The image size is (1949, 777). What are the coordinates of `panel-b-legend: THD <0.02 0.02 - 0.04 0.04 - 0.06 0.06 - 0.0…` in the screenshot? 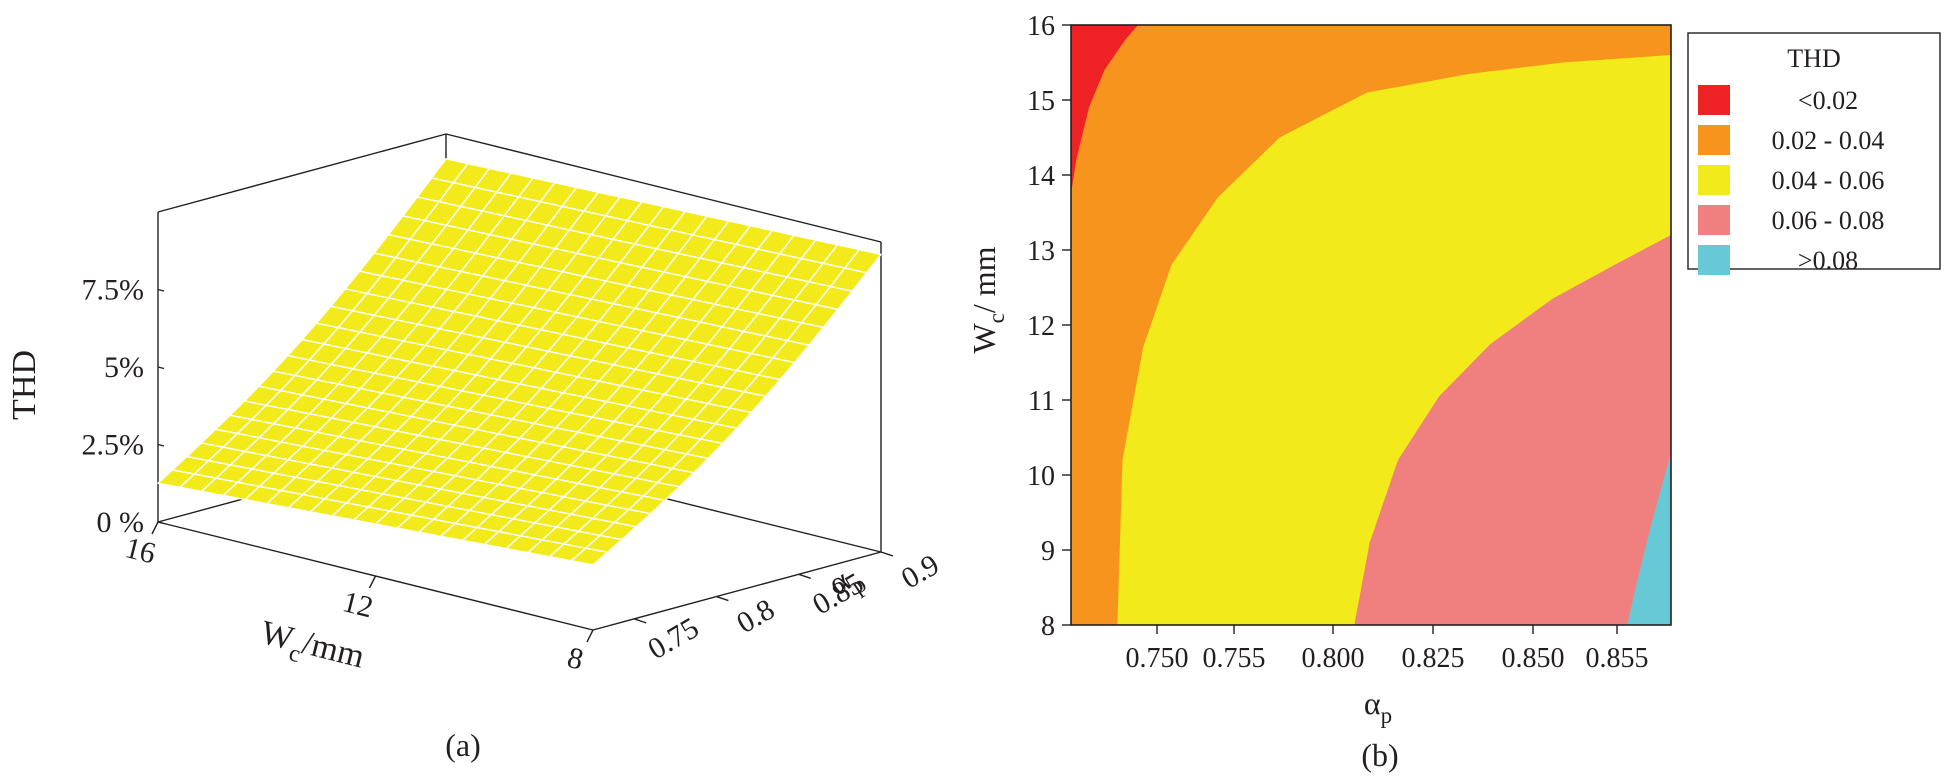 It's located at (1814, 153).